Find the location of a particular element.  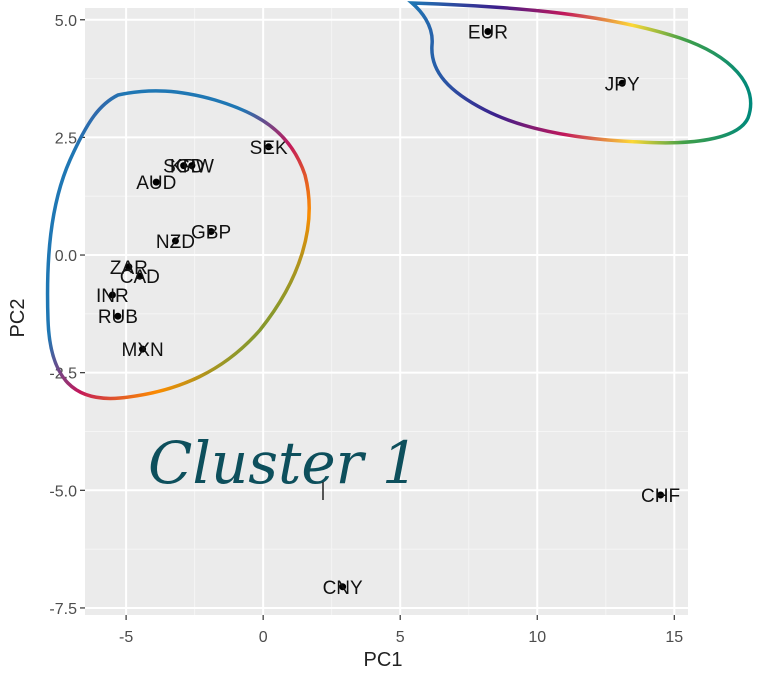

x-axis-title: PC1 is located at coordinates (383, 660).